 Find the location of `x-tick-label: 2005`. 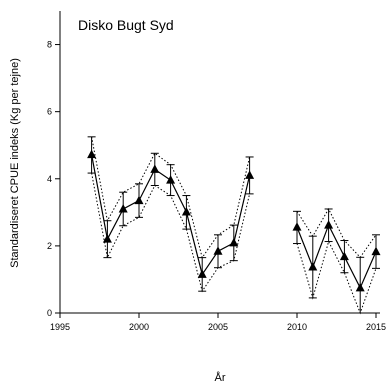

x-tick-label: 2005 is located at coordinates (218, 327).